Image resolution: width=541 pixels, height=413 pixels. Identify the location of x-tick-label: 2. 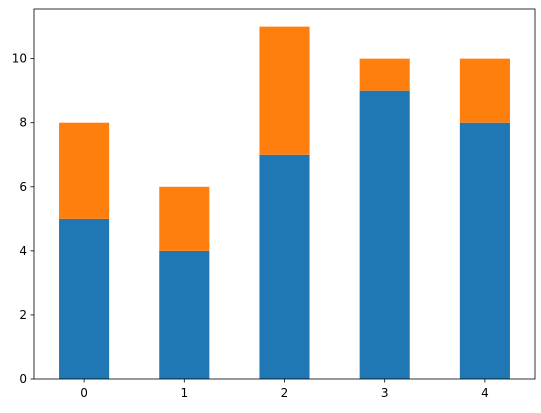
(285, 393).